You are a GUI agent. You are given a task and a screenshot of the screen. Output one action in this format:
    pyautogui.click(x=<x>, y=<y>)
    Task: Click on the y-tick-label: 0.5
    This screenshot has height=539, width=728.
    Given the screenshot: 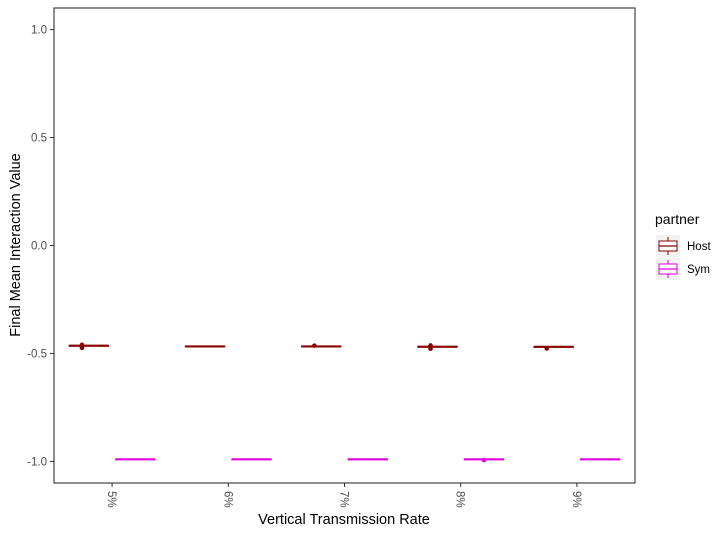 What is the action you would take?
    pyautogui.click(x=39, y=139)
    